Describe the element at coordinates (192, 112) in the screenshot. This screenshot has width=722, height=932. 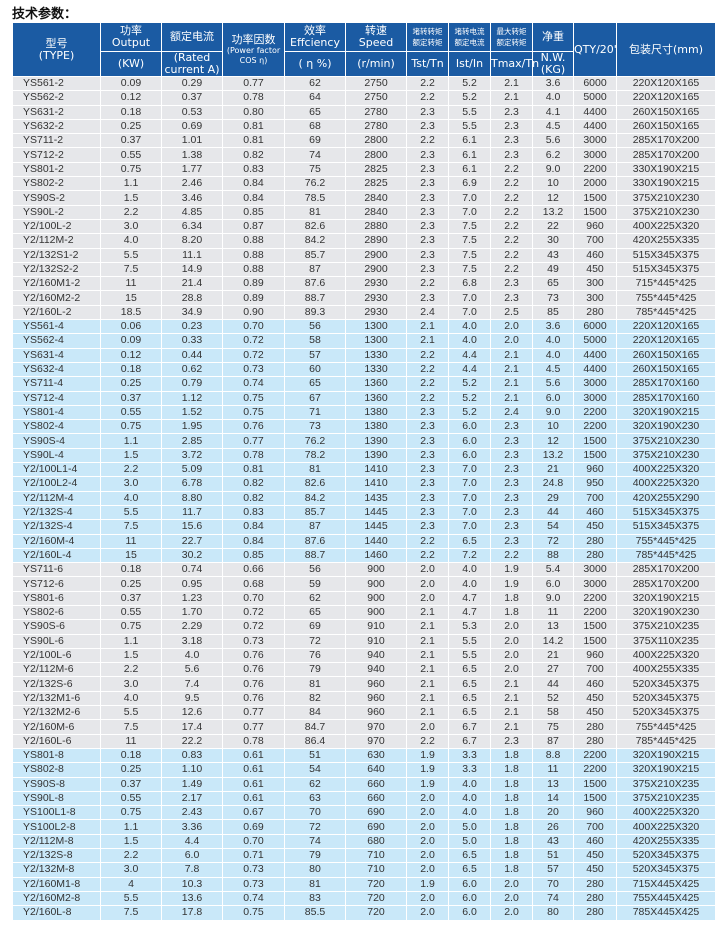
I see `table-cell: 0.53` at that location.